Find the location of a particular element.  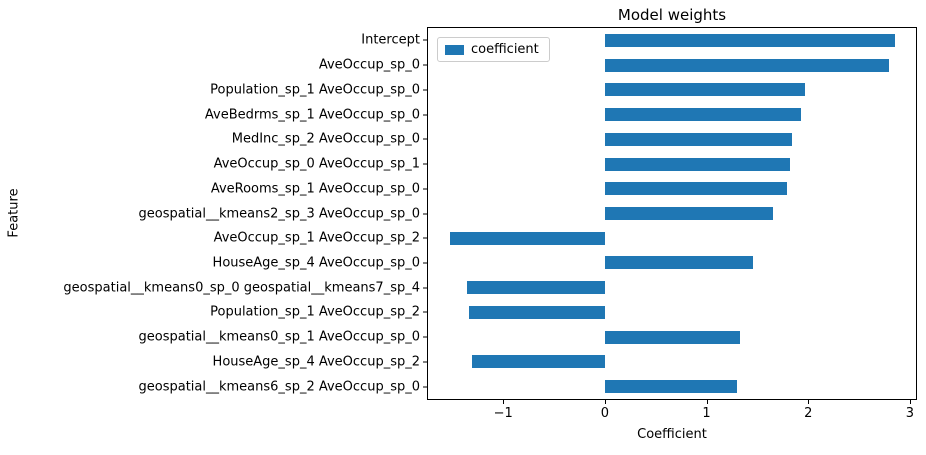

legend: coefficient is located at coordinates (493, 49).